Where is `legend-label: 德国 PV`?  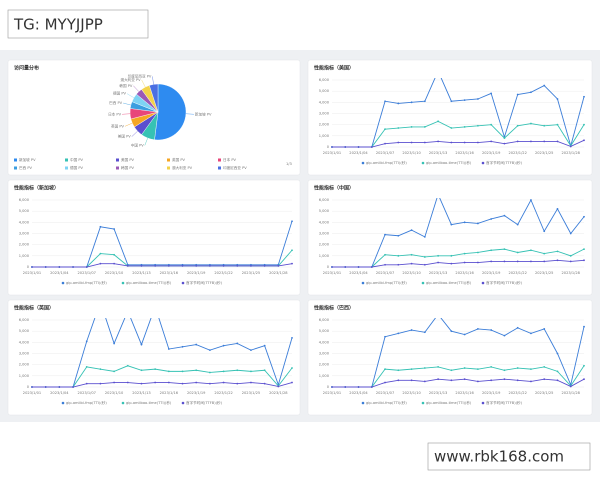
legend-label: 德国 PV is located at coordinates (76, 167).